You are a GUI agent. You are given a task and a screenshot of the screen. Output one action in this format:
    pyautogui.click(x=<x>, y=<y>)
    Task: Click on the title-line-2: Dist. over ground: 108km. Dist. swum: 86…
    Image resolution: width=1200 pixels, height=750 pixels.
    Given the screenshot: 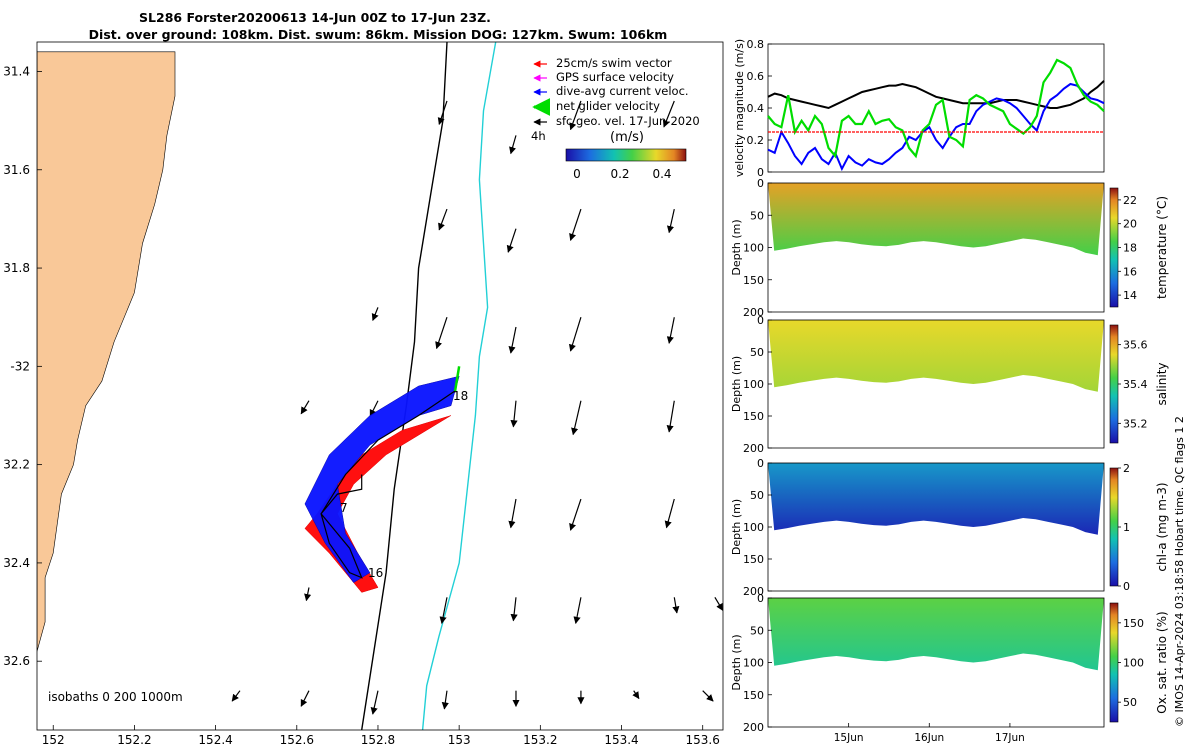 What is the action you would take?
    pyautogui.click(x=378, y=34)
    